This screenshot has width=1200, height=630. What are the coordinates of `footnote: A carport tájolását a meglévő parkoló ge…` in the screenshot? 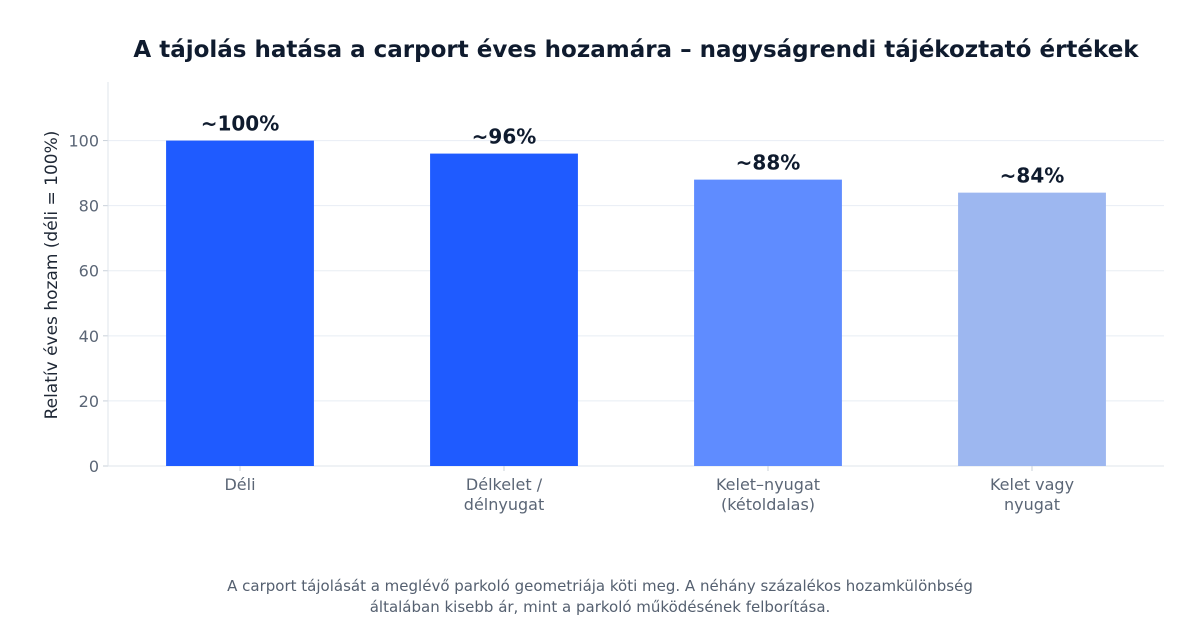 It's located at (600, 597).